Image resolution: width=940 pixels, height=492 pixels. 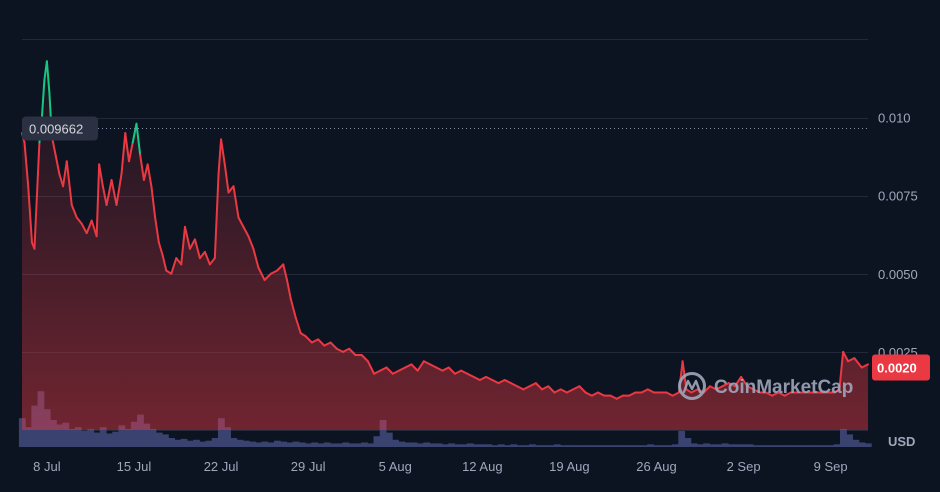 I want to click on x-tick-label: 12 Aug, so click(x=482, y=466).